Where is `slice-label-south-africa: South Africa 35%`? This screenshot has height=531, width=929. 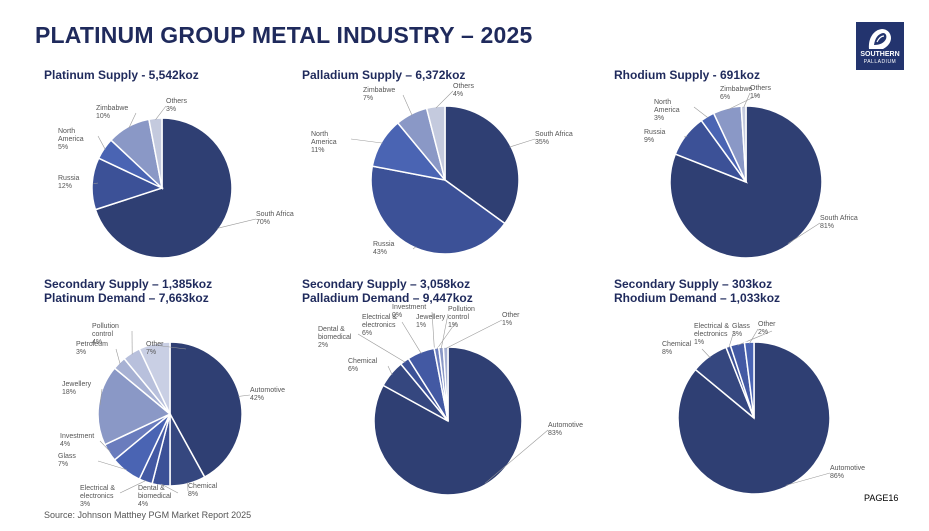 slice-label-south-africa: South Africa 35% is located at coordinates (554, 138).